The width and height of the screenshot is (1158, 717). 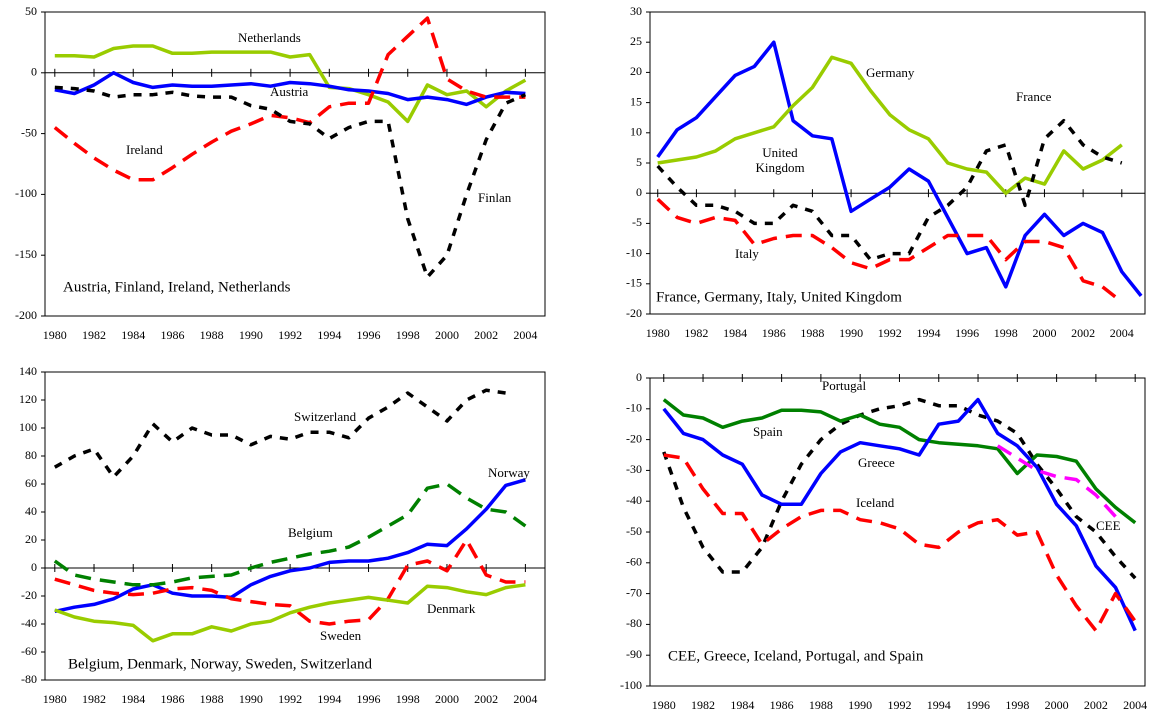 I want to click on series-label: Iceland, so click(x=875, y=502).